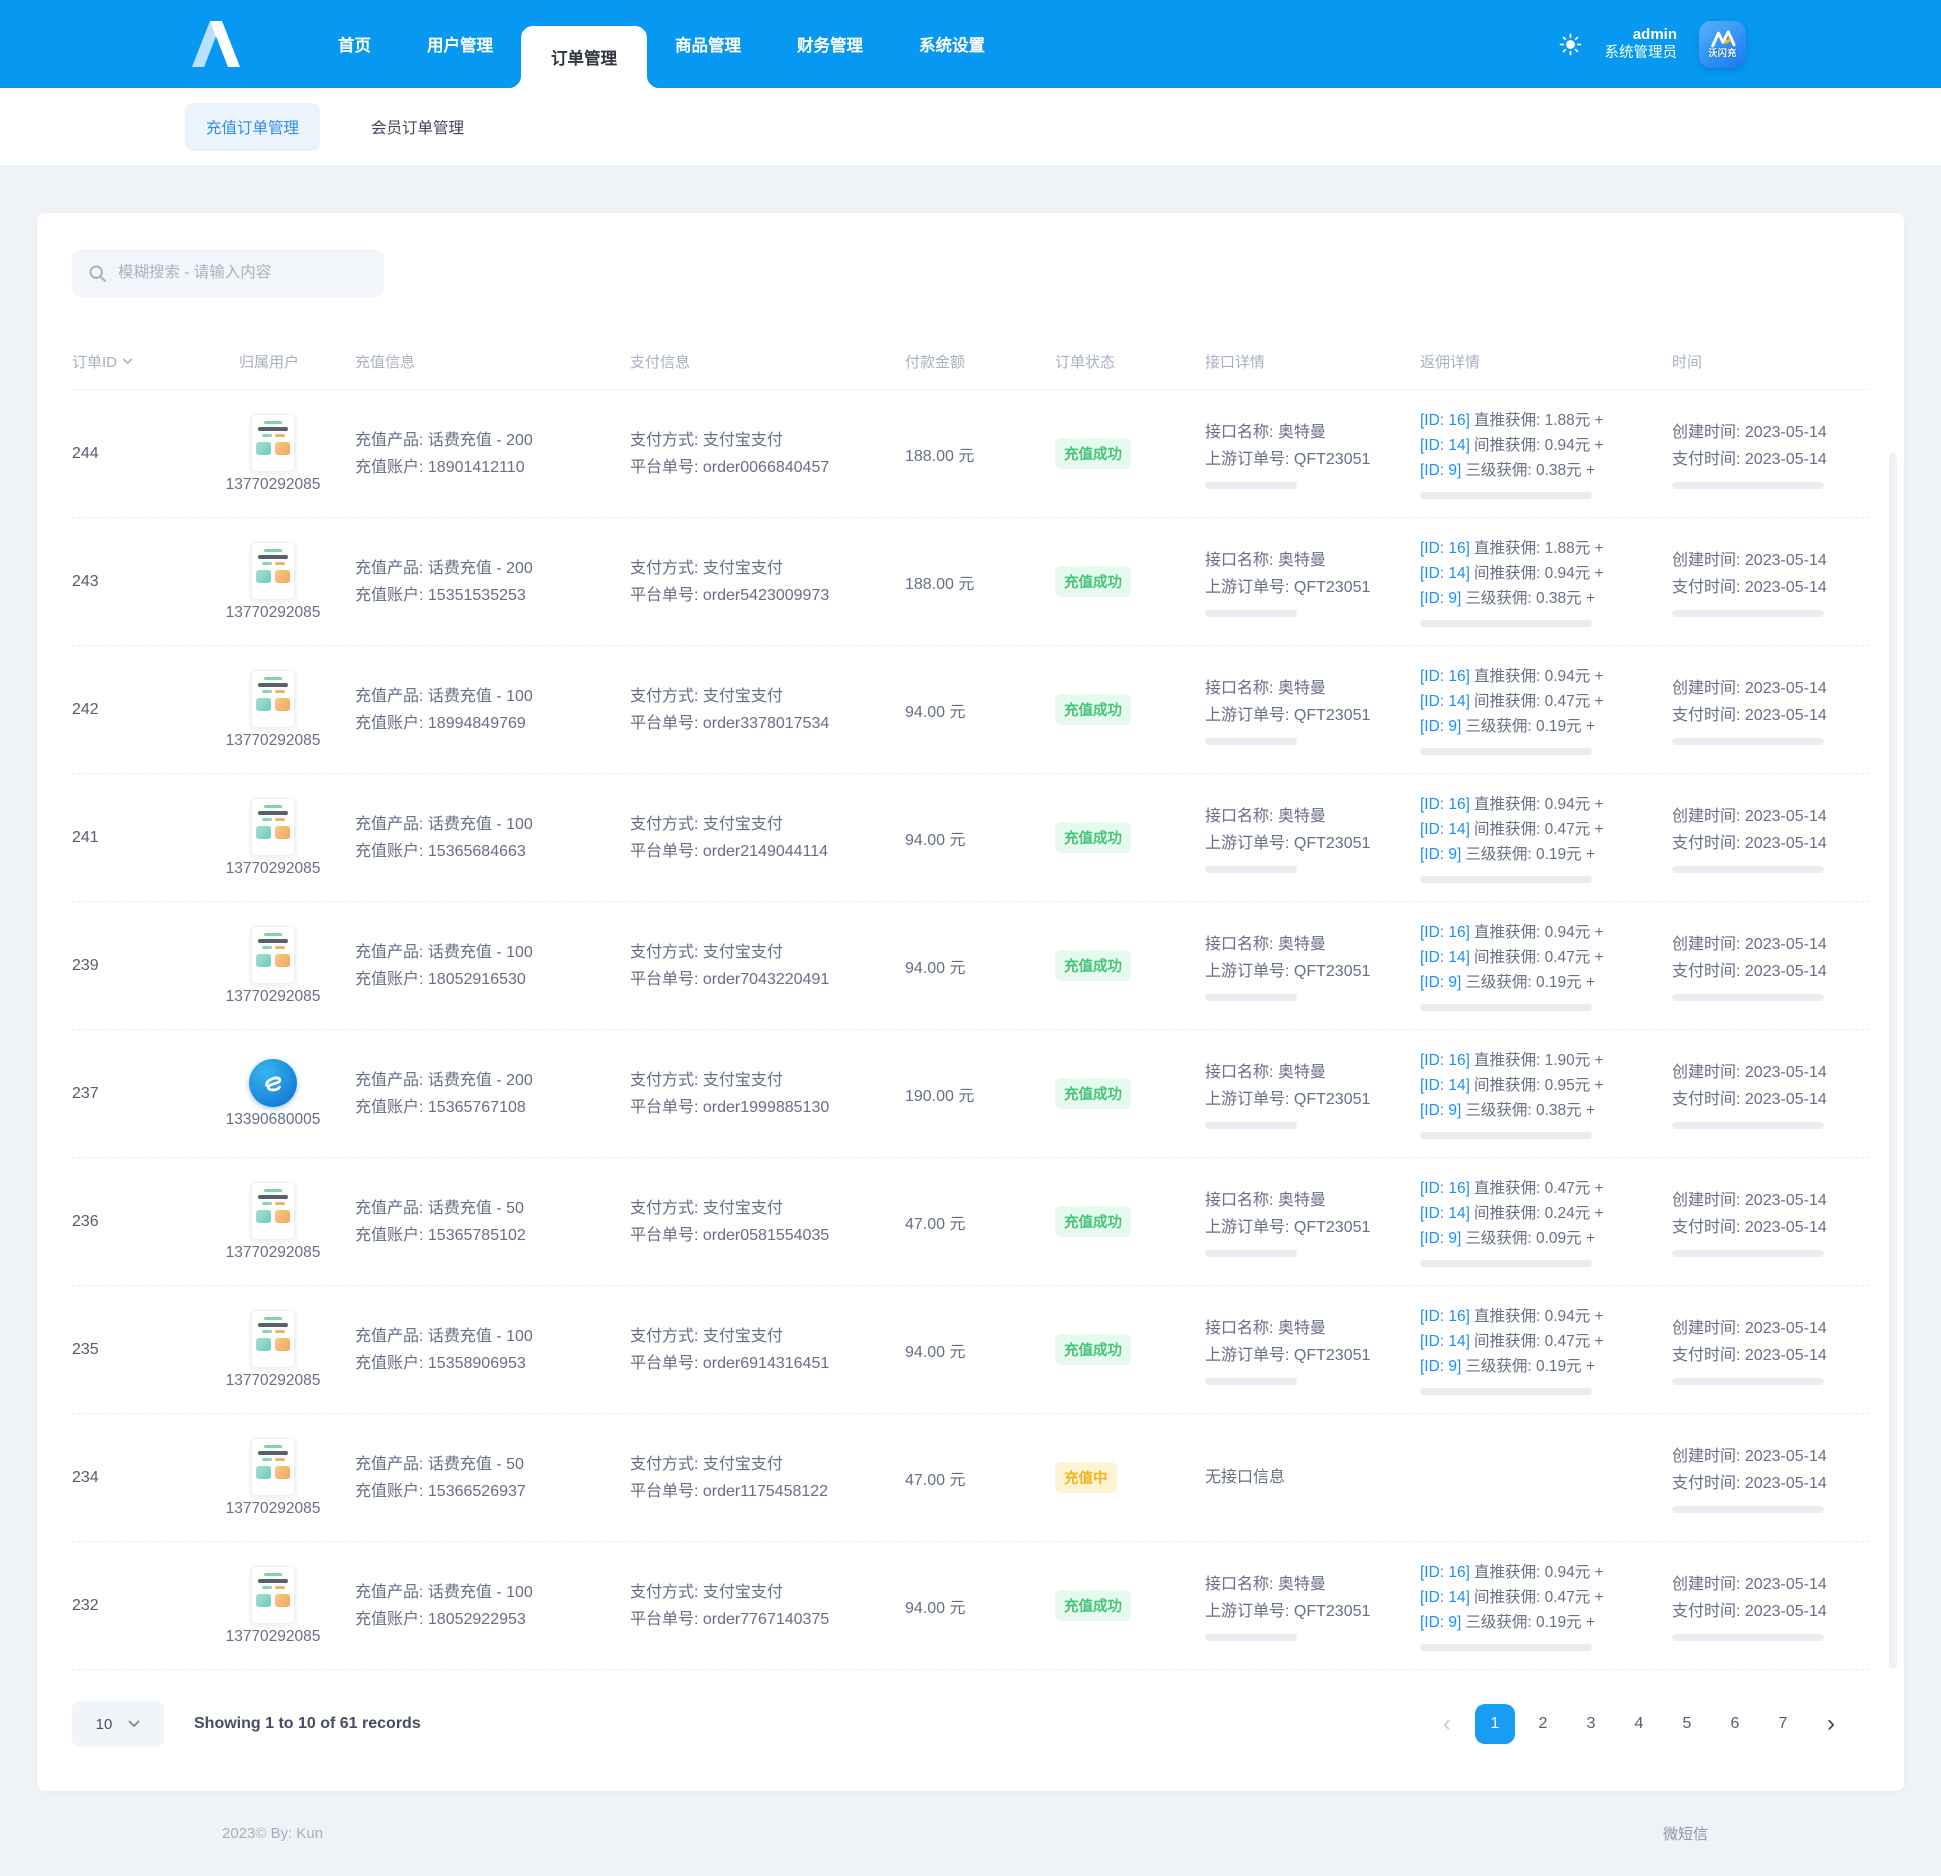 This screenshot has width=1941, height=1876. Describe the element at coordinates (354, 46) in the screenshot. I see `nav-item-0: 首页` at that location.